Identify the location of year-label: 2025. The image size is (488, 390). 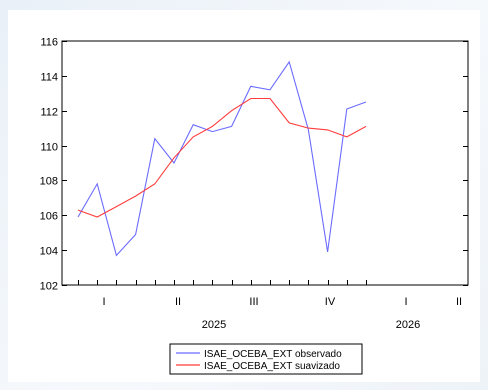
(214, 325).